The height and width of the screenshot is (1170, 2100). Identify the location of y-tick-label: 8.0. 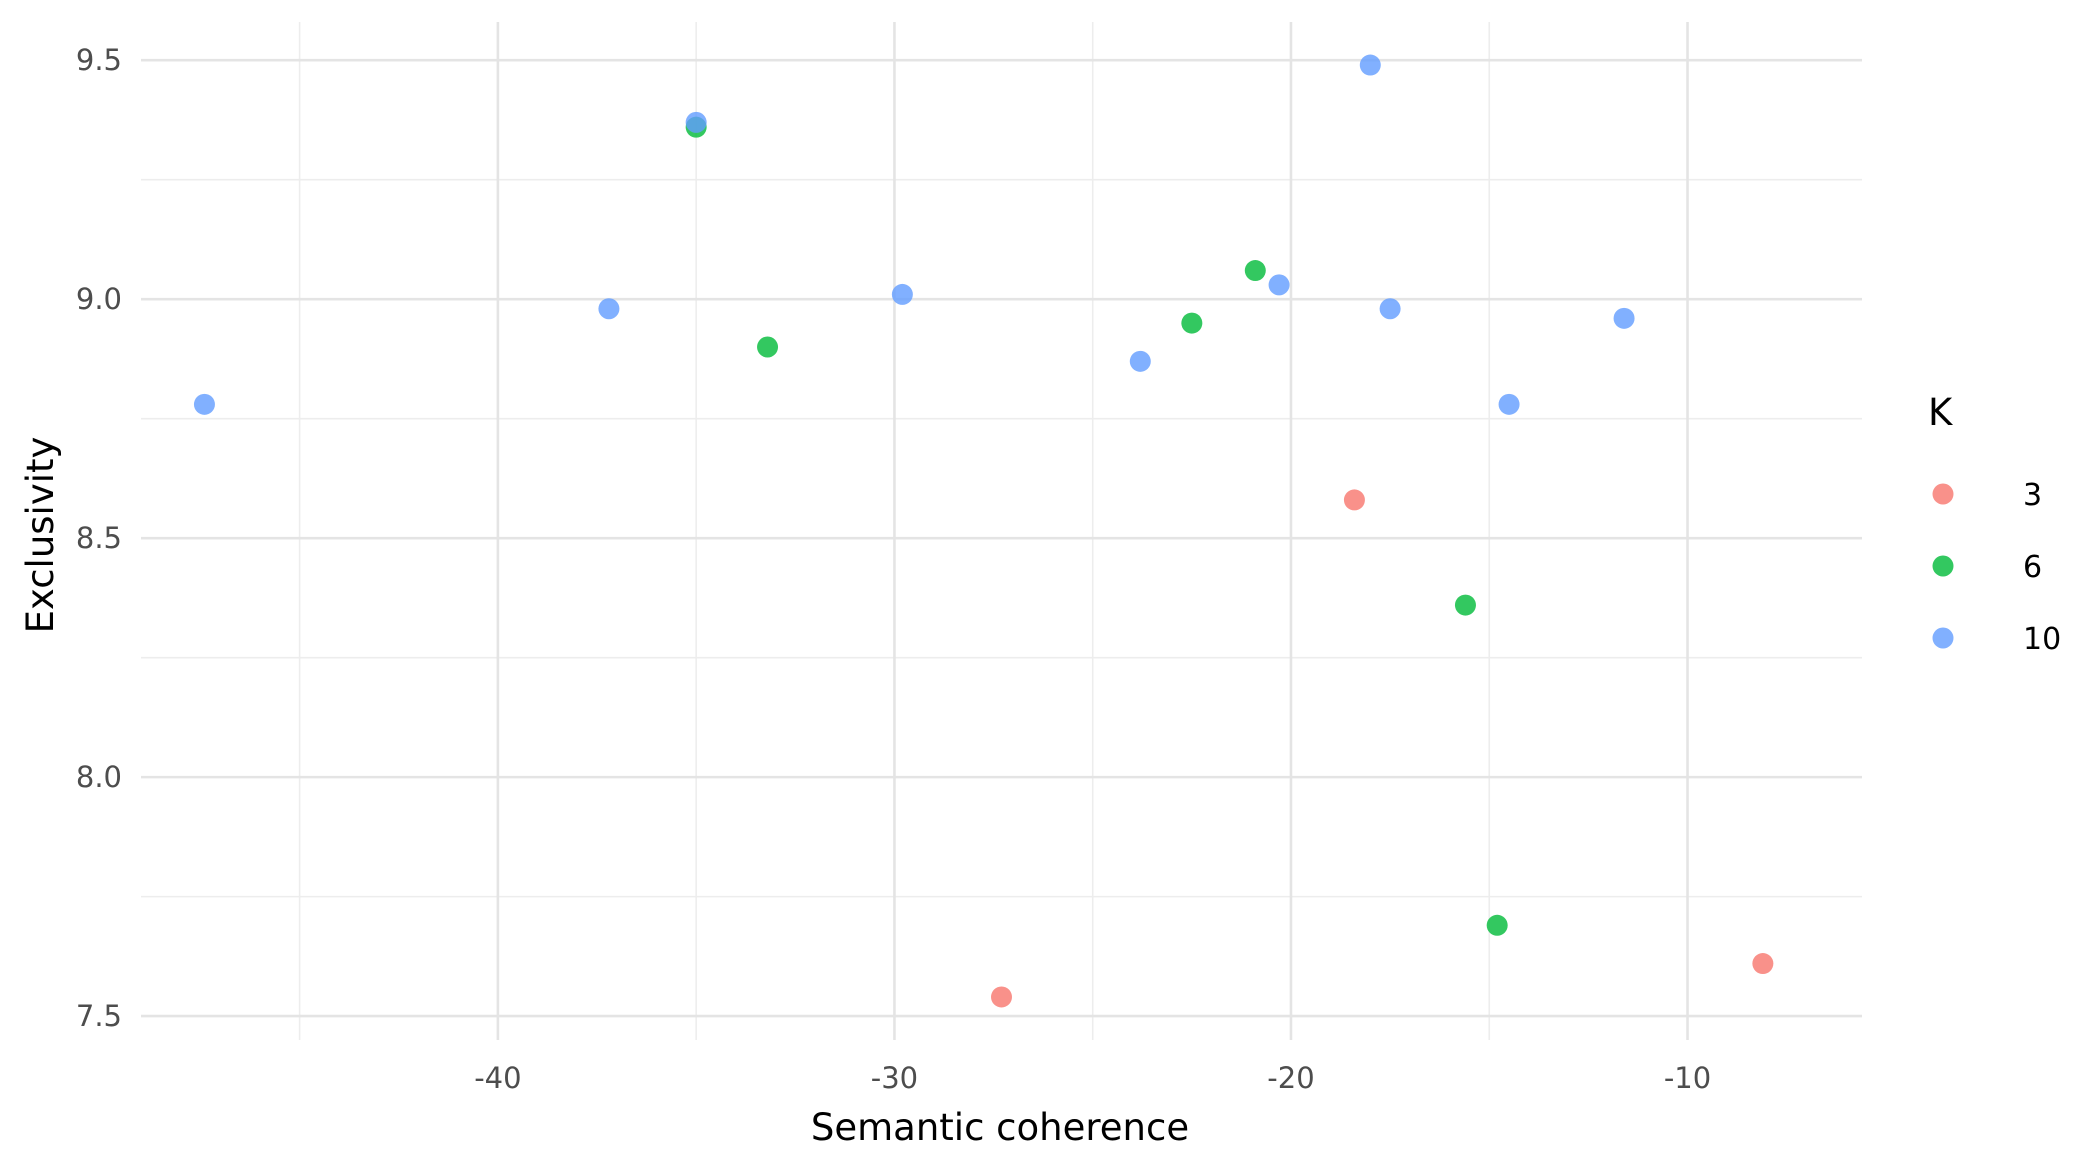
(99, 777).